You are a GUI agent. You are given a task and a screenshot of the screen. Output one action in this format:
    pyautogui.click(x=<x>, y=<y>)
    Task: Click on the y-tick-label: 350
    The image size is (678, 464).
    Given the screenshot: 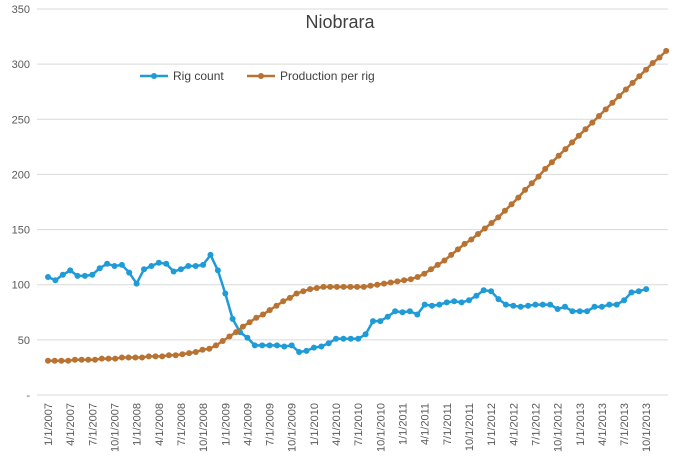 What is the action you would take?
    pyautogui.click(x=21, y=10)
    